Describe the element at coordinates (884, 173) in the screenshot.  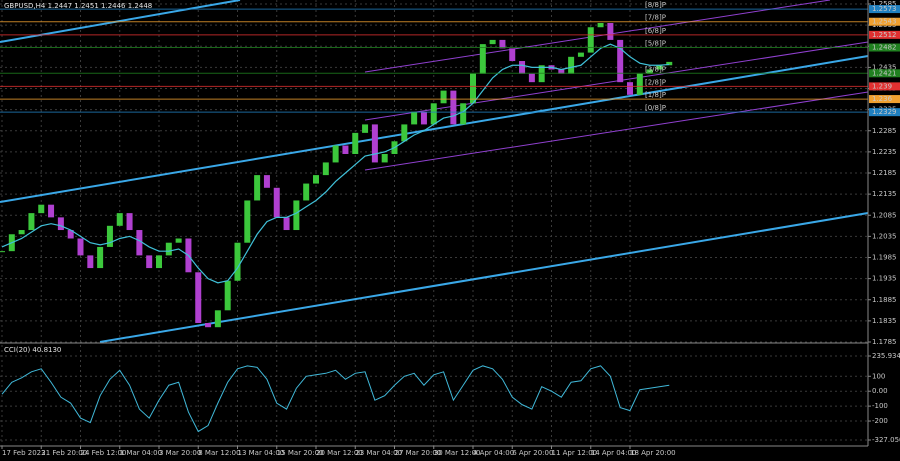
I see `y-tick-label: 1.2185` at that location.